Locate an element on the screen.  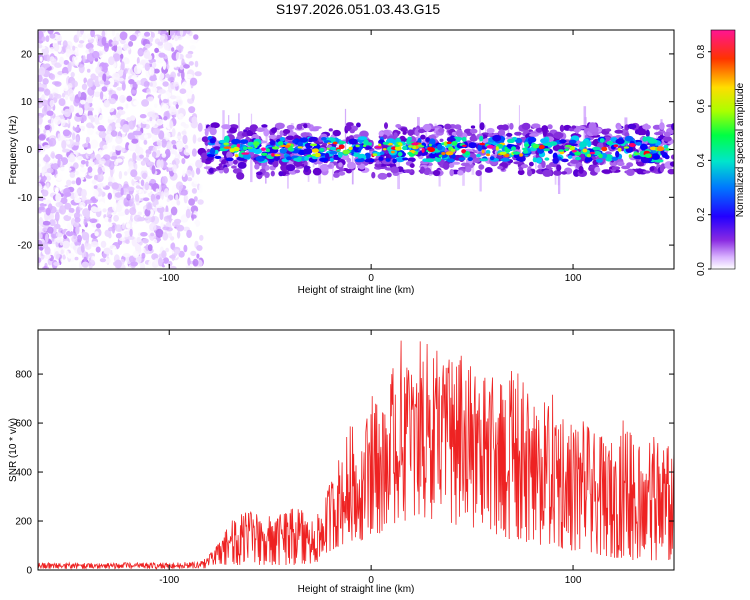
heatmap-streak is located at coordinates (239, 131).